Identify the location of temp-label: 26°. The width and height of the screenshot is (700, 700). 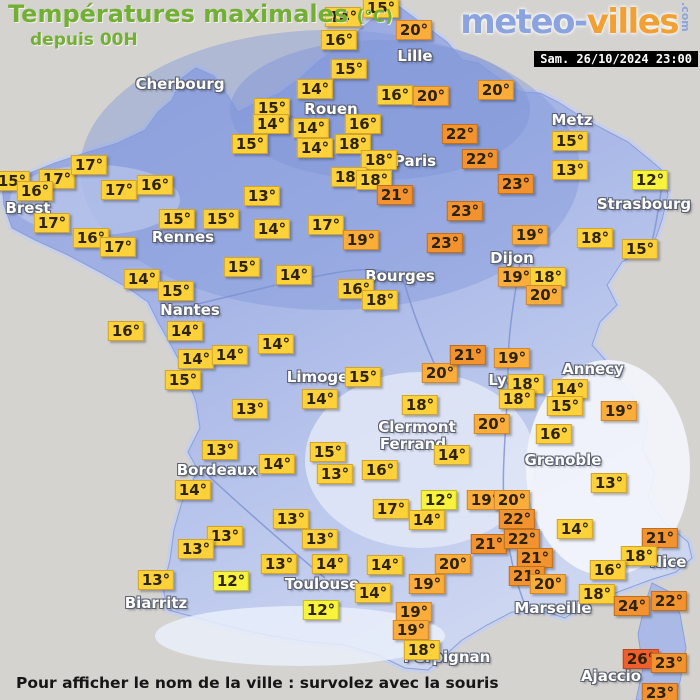
(641, 659).